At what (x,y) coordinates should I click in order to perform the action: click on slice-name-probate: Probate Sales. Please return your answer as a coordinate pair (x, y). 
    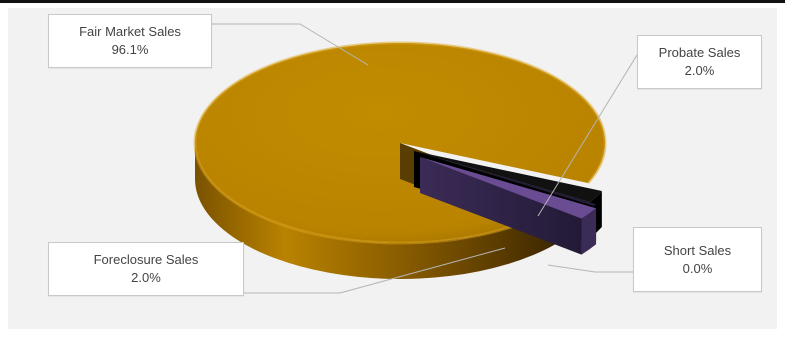
    Looking at the image, I should click on (699, 52).